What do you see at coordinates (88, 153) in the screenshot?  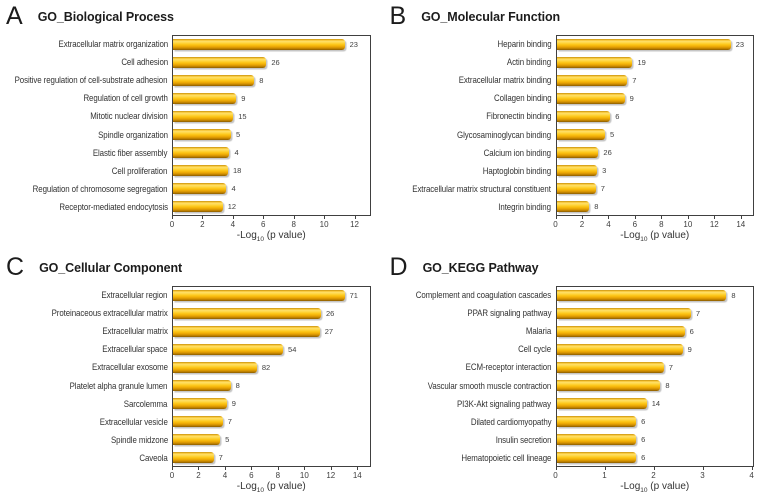 I see `category-label-row: Elastic fiber assembly` at bounding box center [88, 153].